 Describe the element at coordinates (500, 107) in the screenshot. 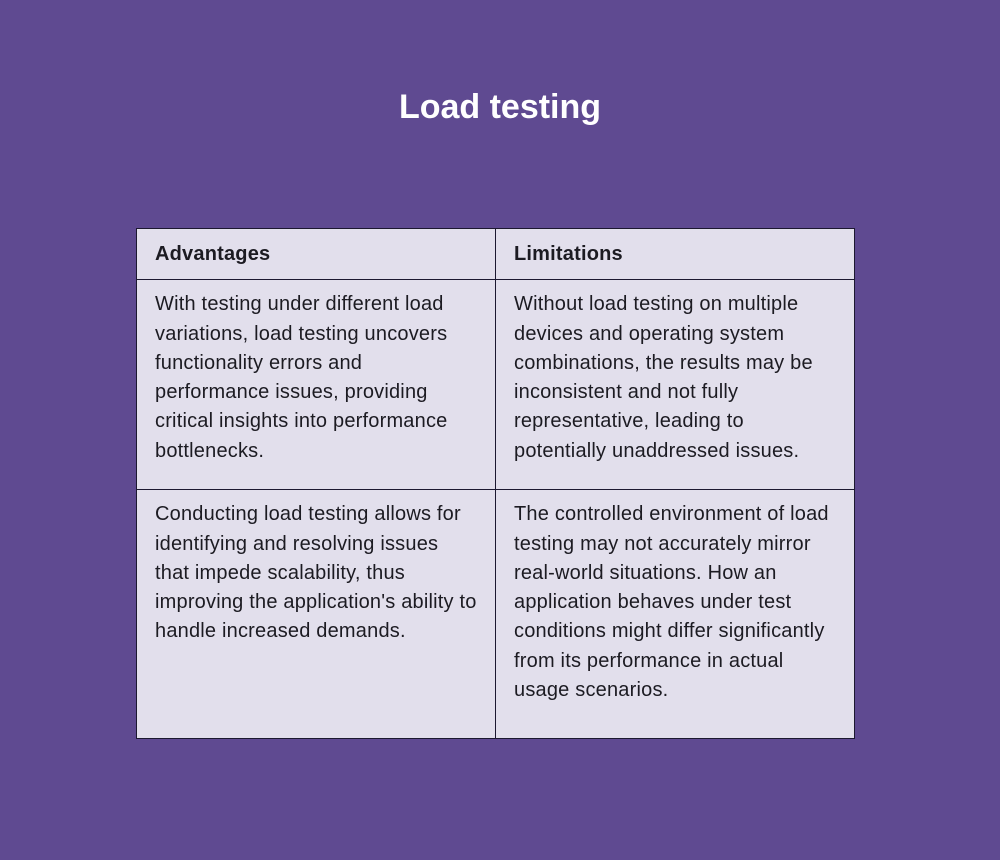

I see `page-title: Load testing` at that location.